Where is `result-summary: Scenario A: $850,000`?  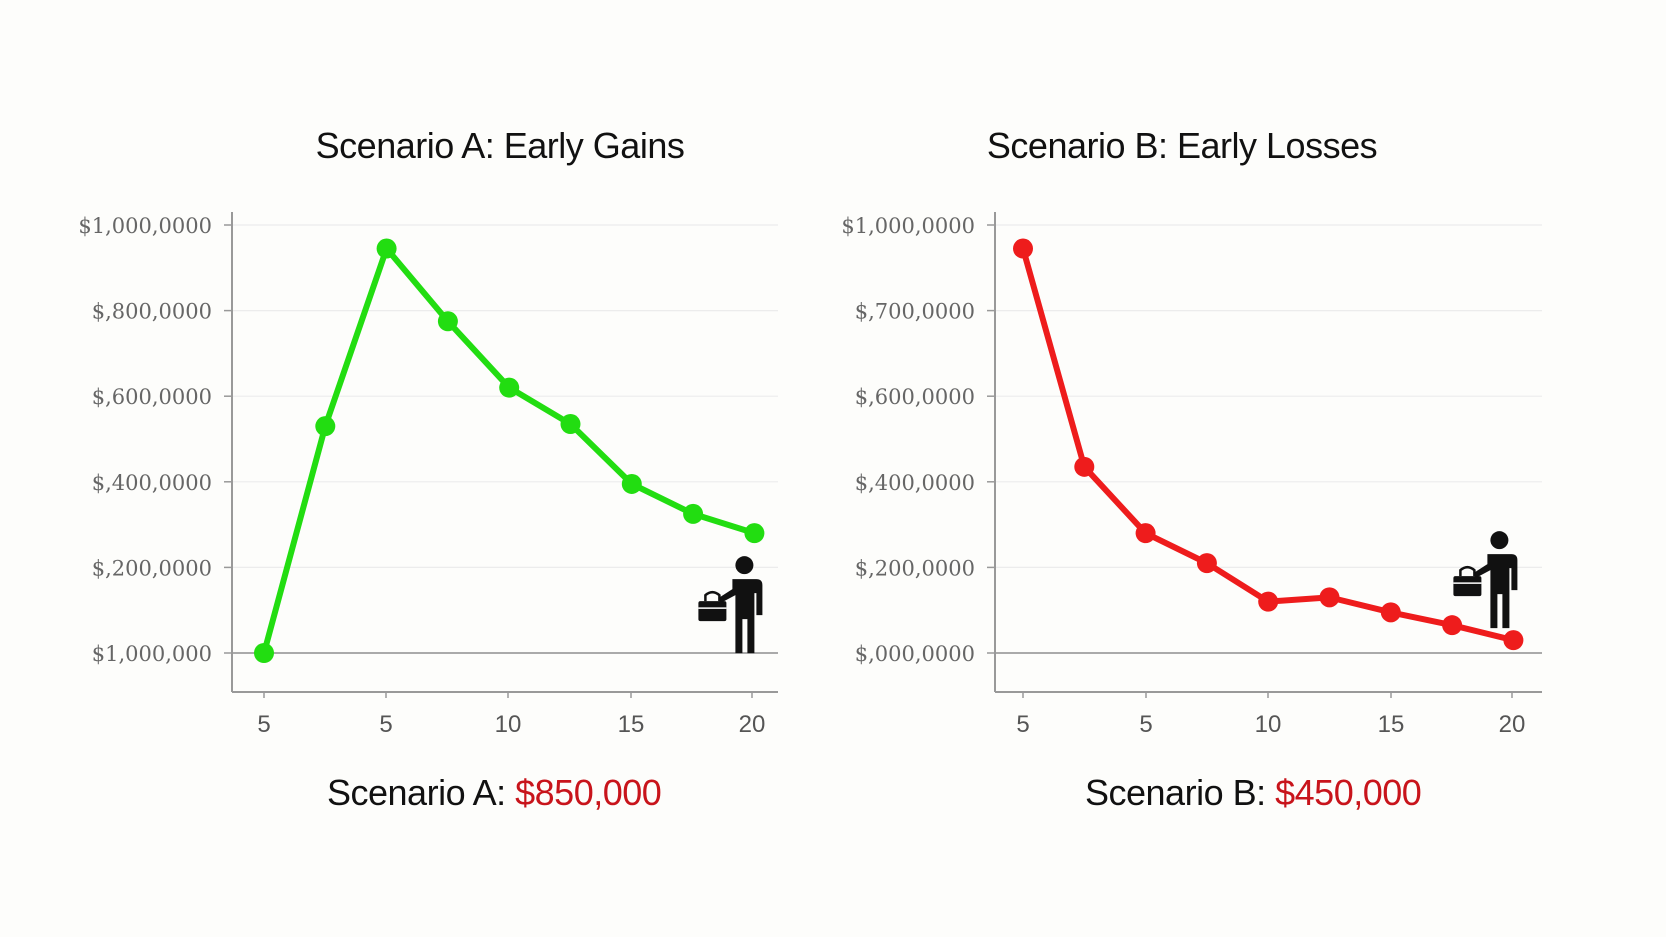 result-summary: Scenario A: $850,000 is located at coordinates (494, 793).